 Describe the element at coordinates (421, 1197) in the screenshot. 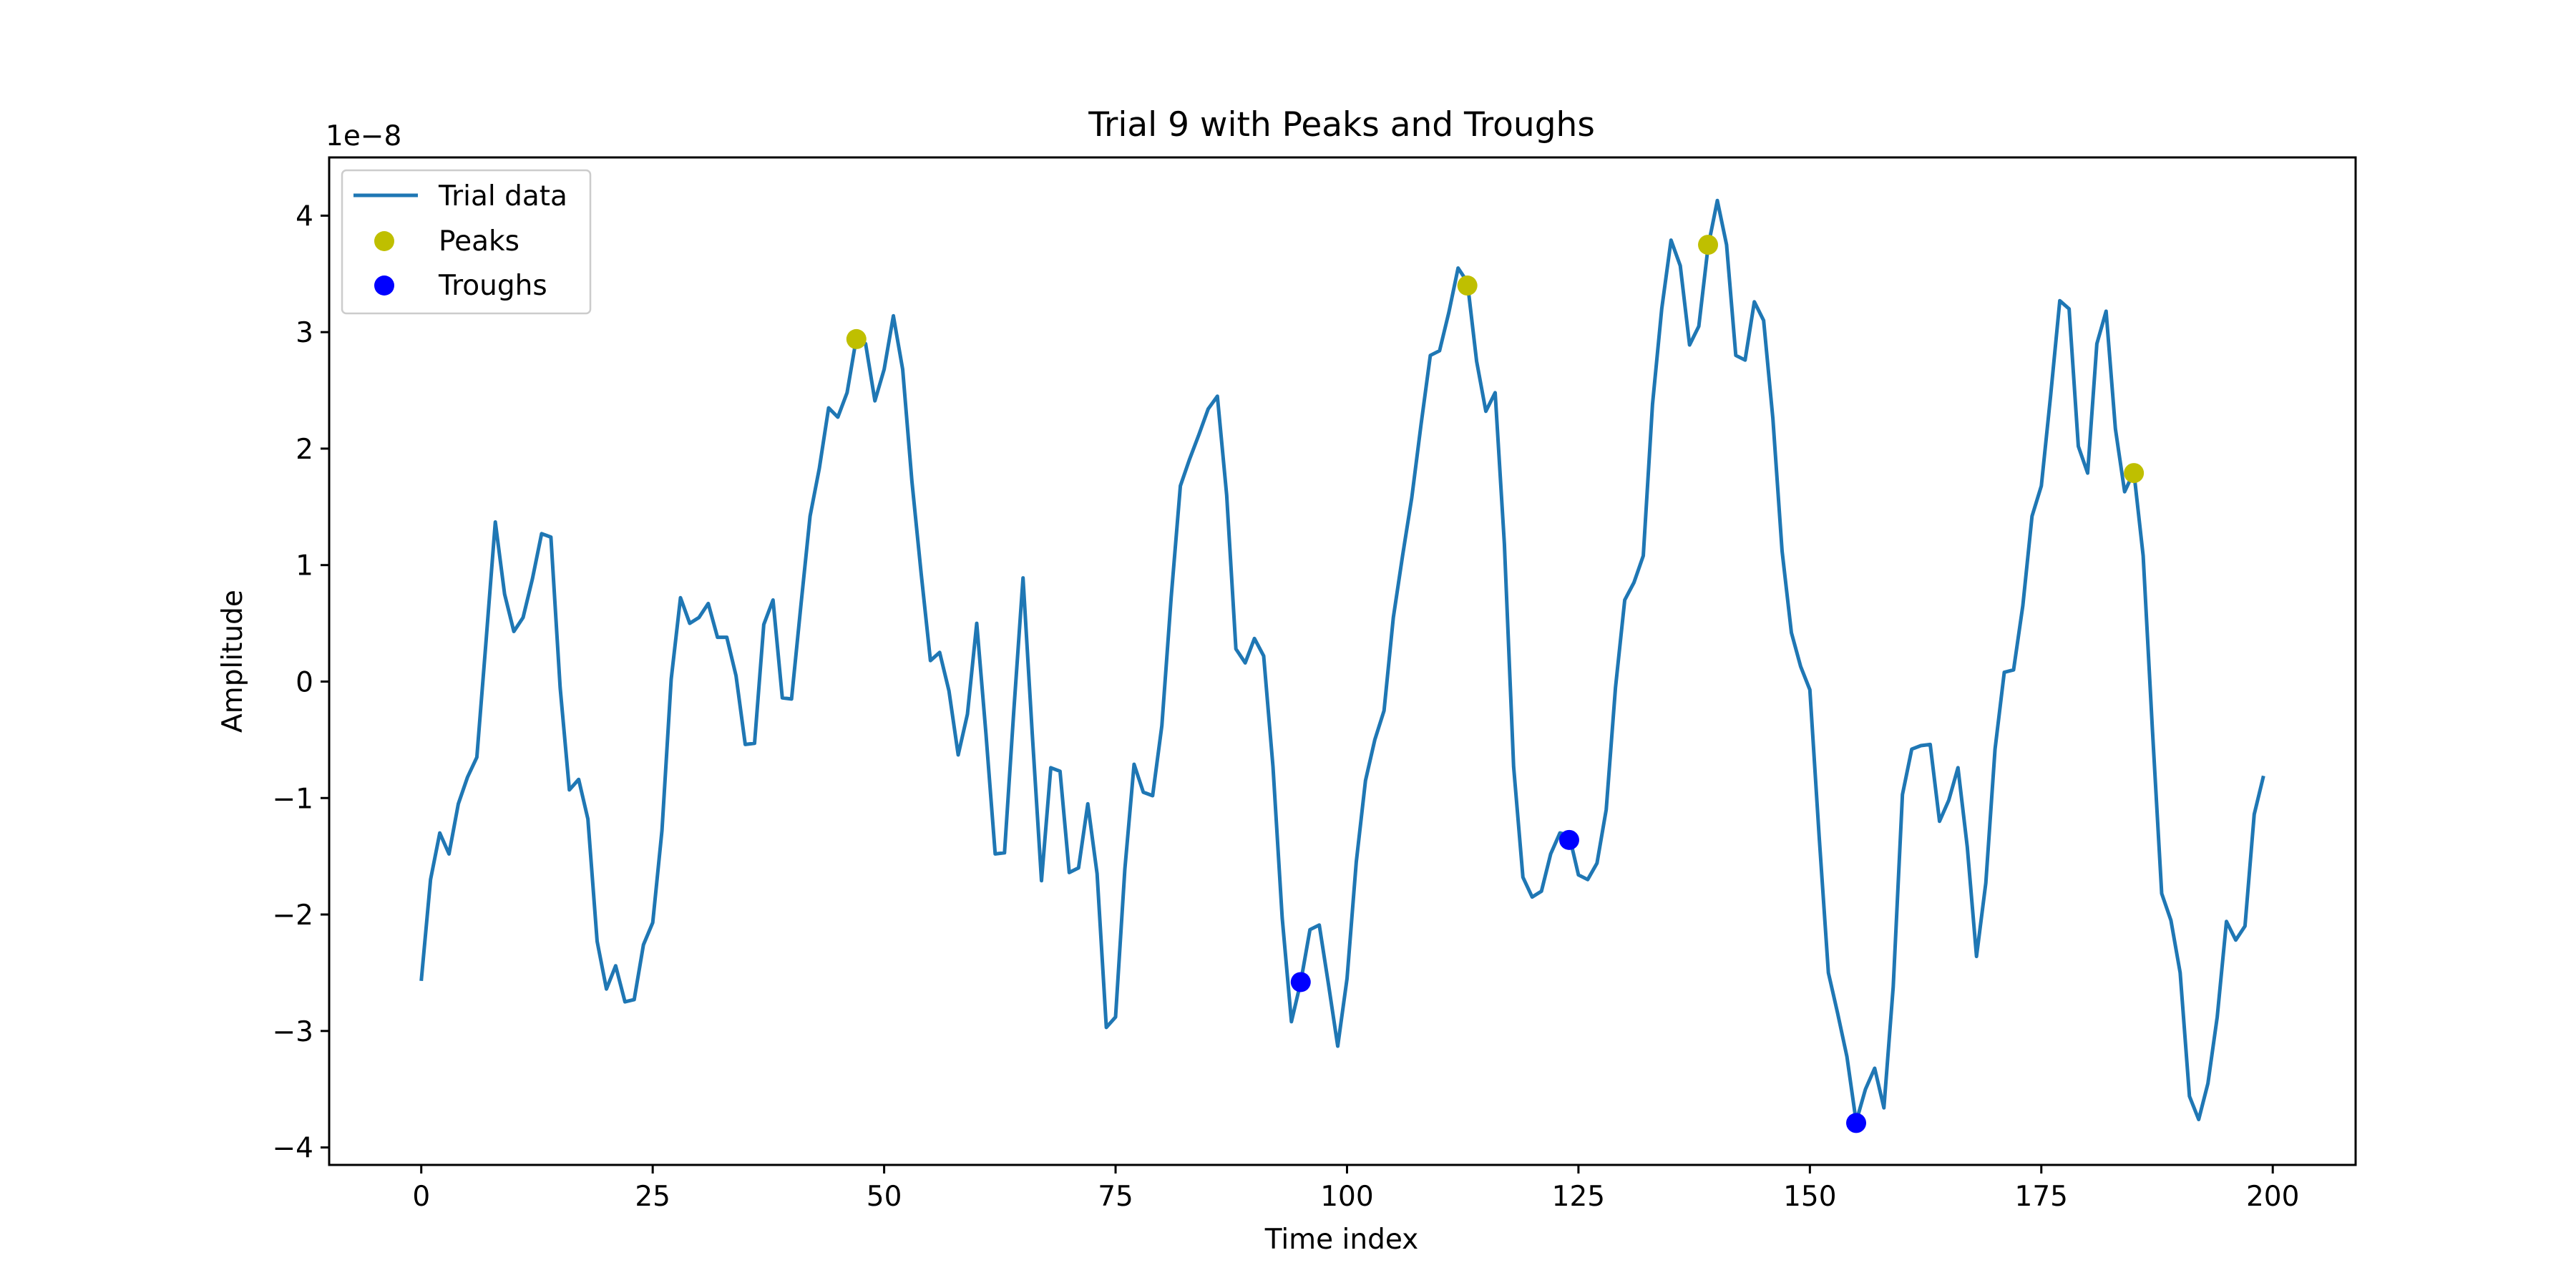

I see `x-tick-label: 0` at that location.